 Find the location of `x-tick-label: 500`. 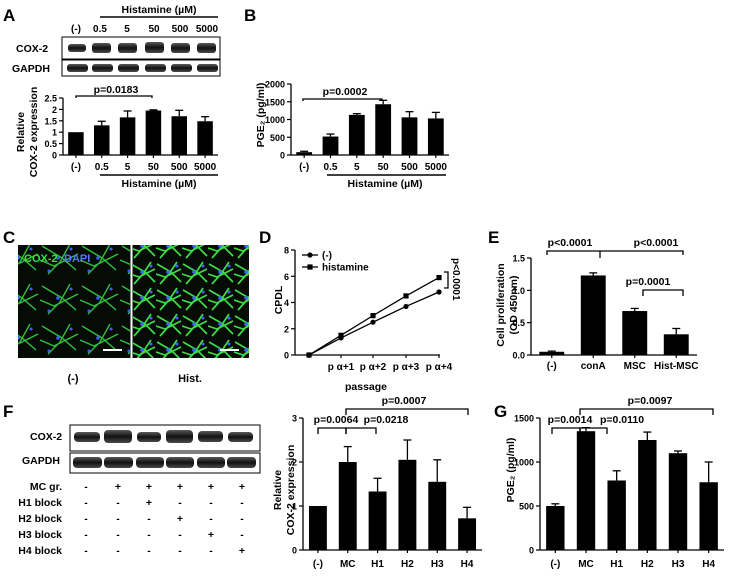

x-tick-label: 500 is located at coordinates (179, 167).